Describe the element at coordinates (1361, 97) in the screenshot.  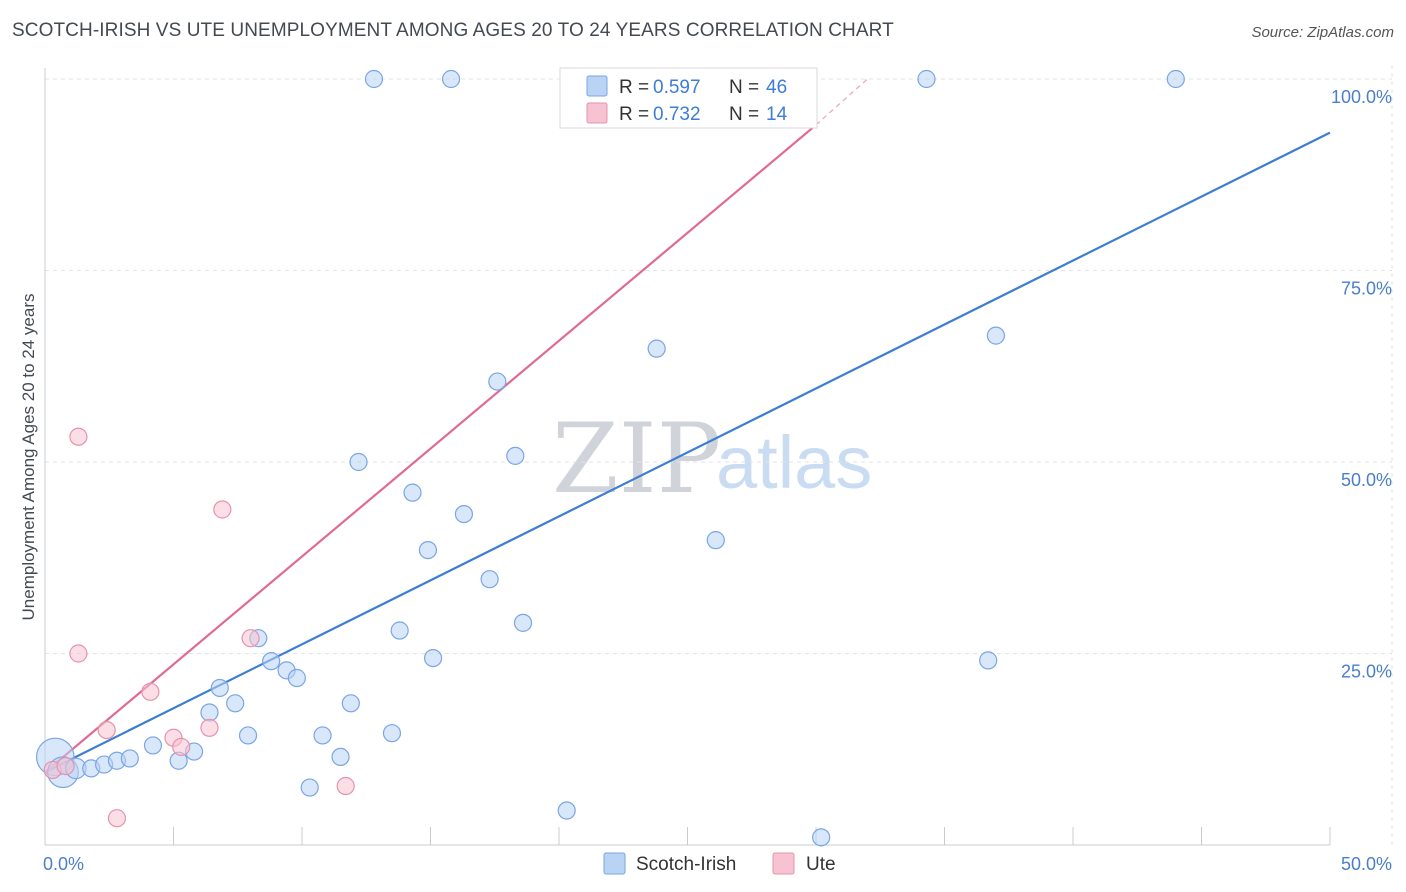
I see `y-tick-label: 100.0%` at that location.